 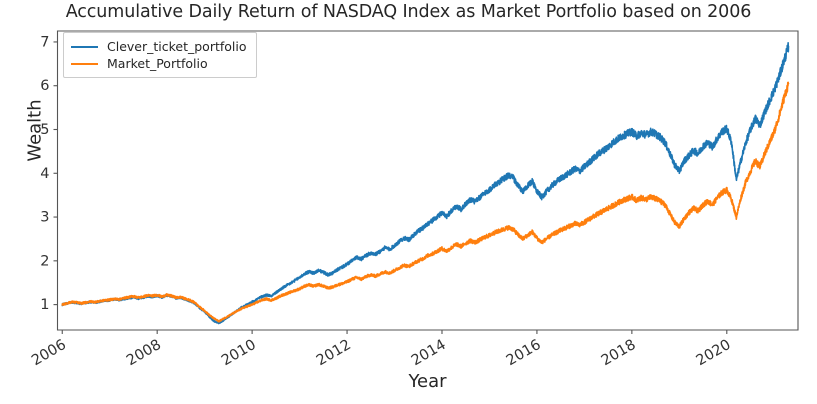 I want to click on x-tick-label: 2008, so click(x=144, y=353).